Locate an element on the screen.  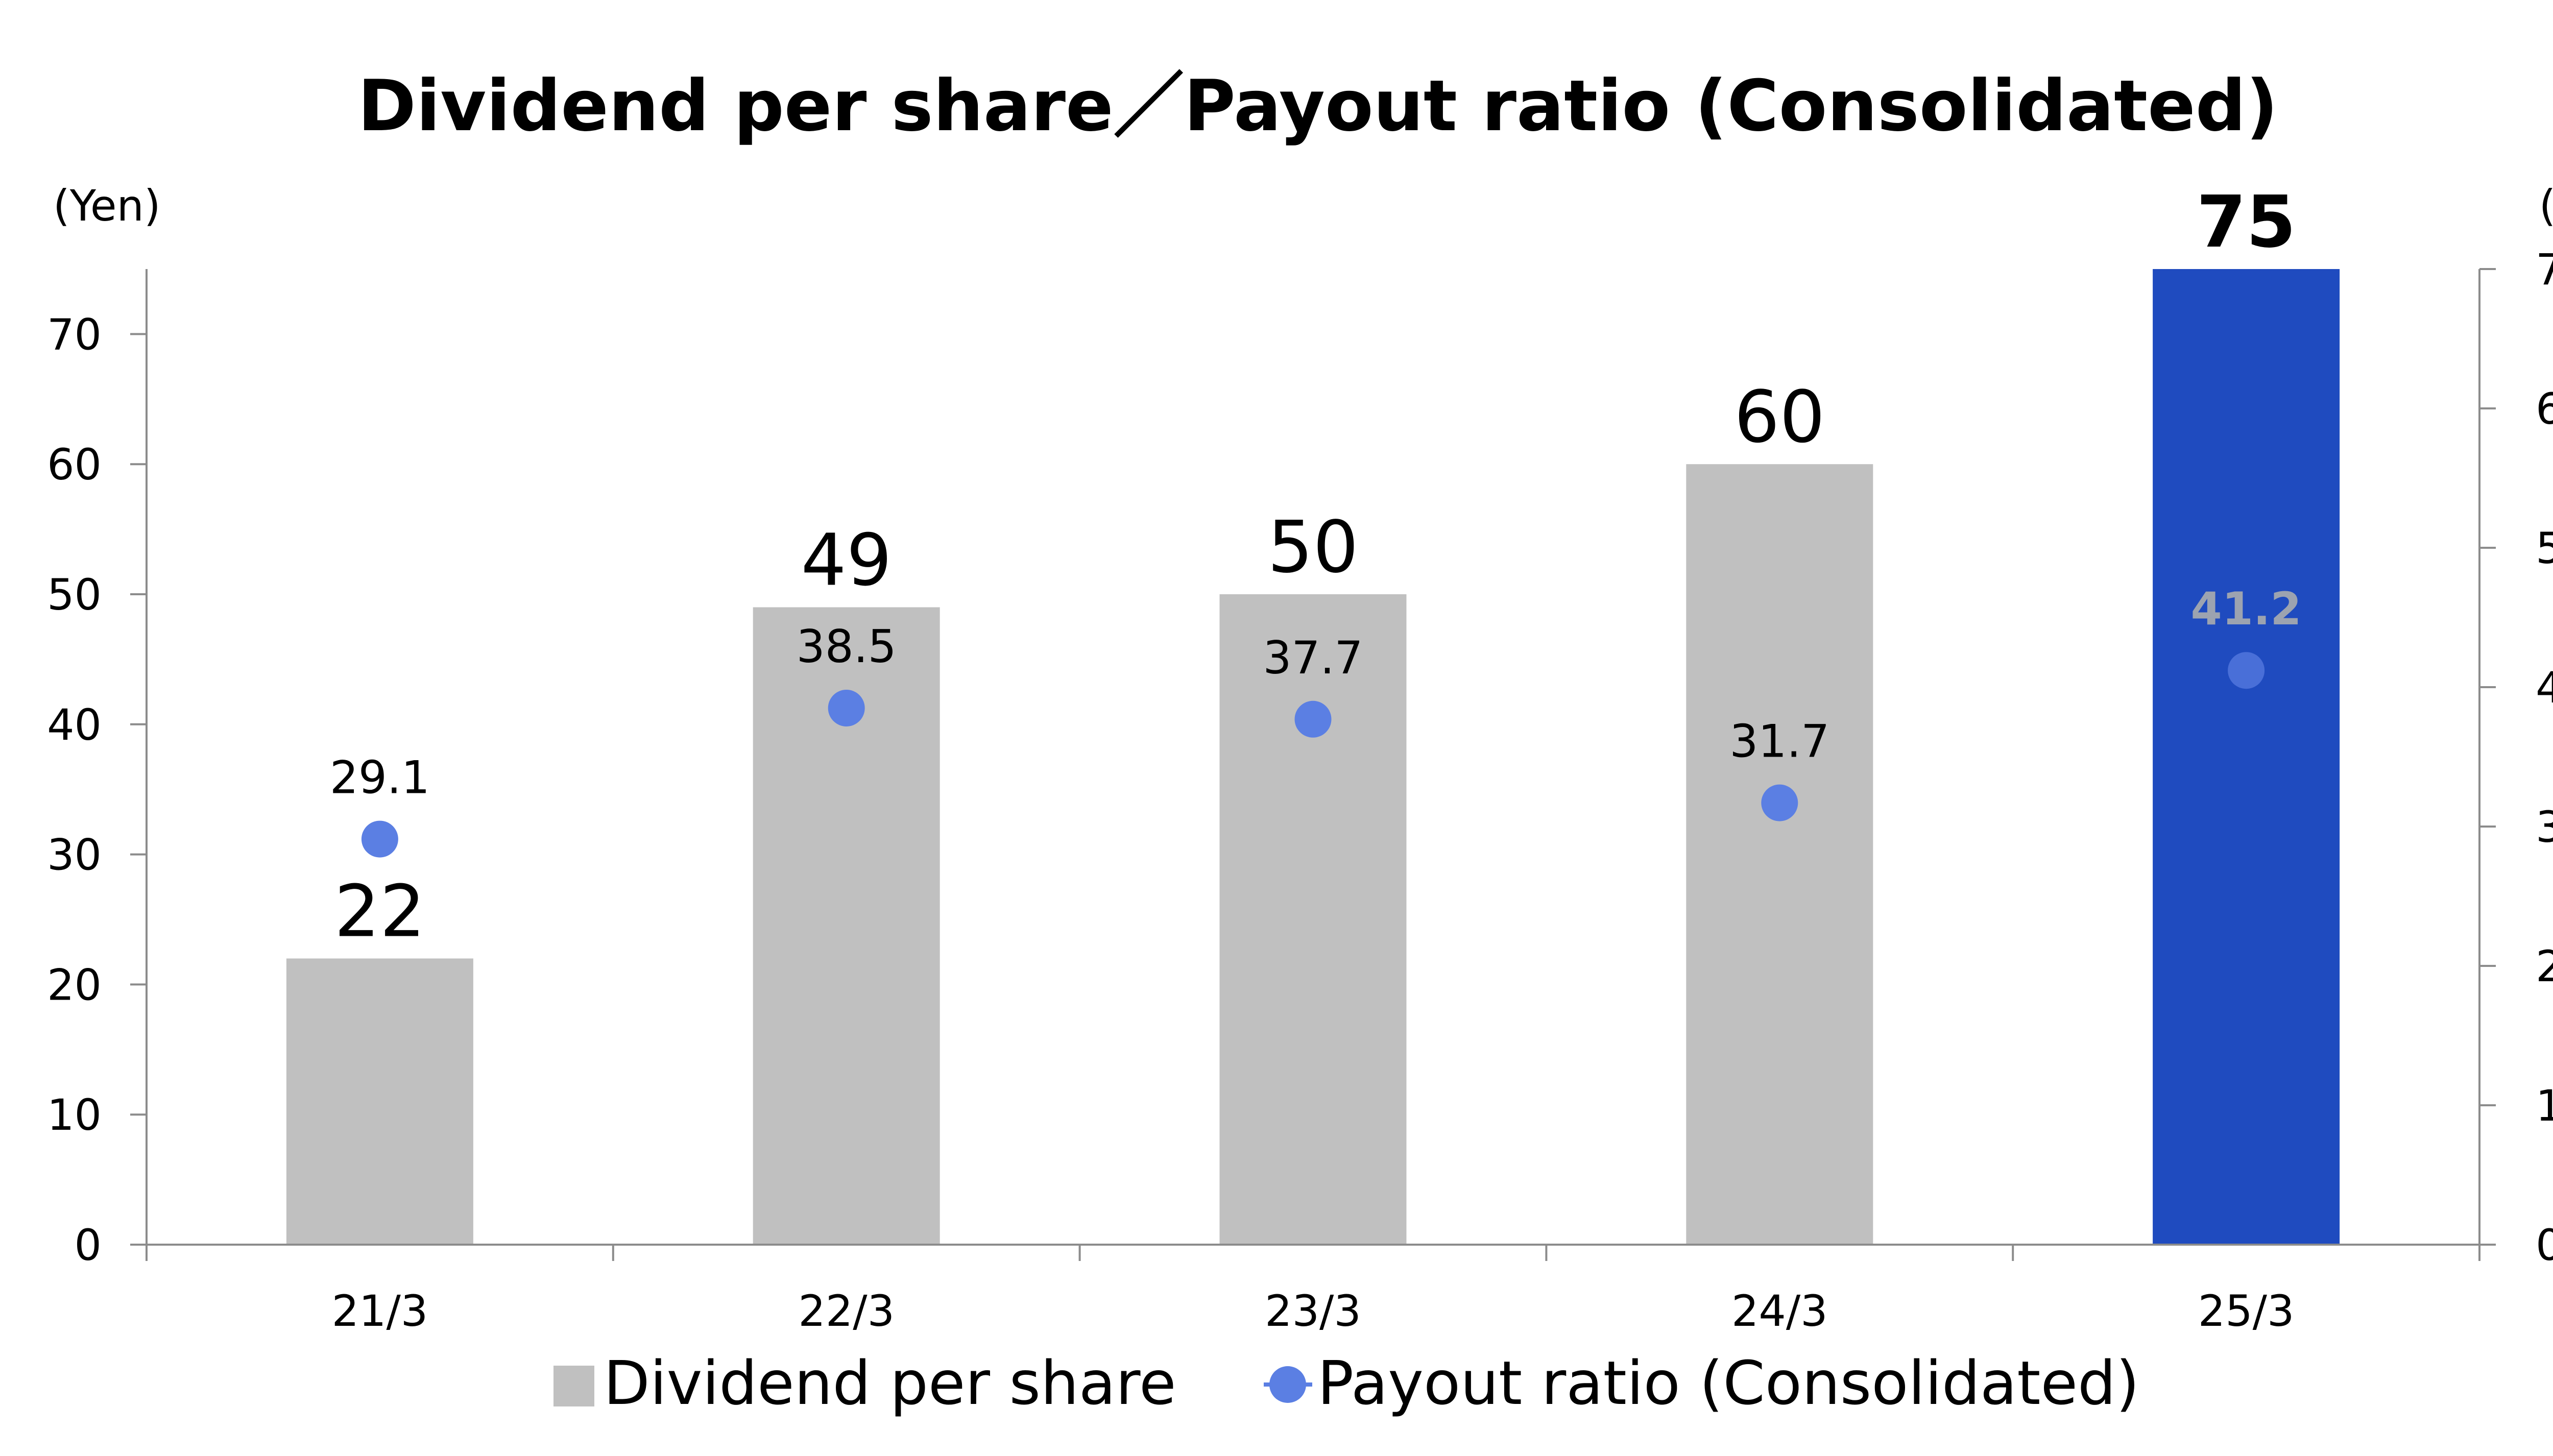
right-tick-label: 10 is located at coordinates (2545, 1106).